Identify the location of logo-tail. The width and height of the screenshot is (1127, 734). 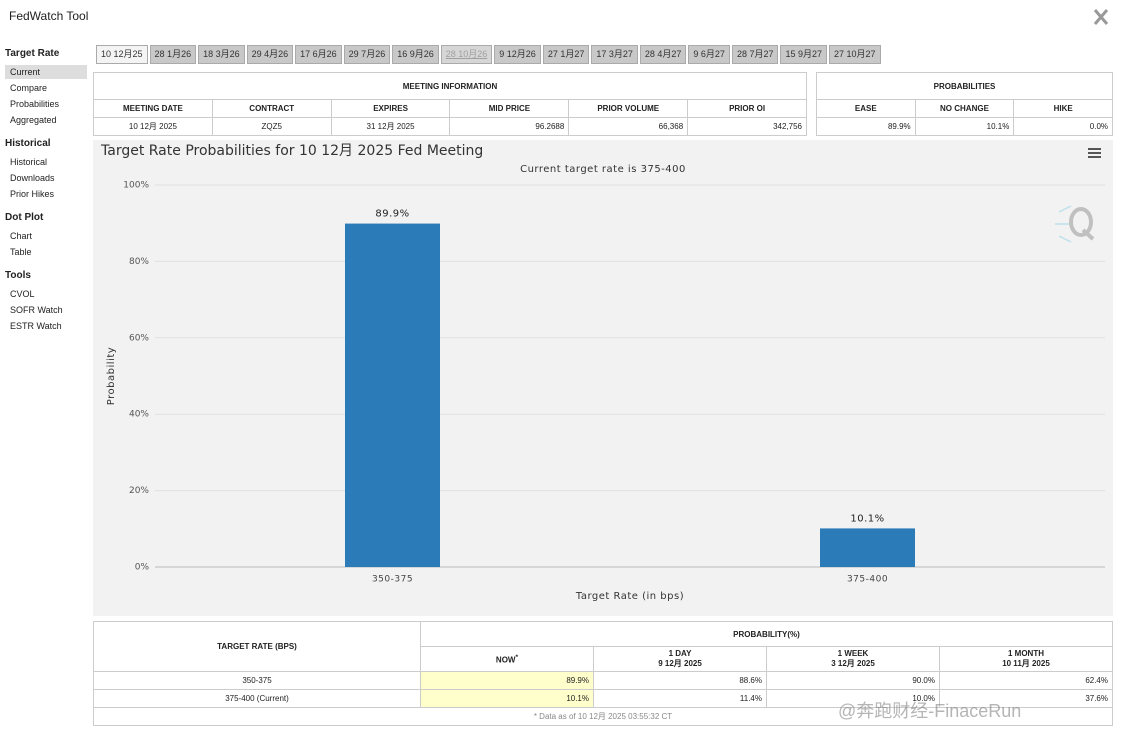
(1088, 234).